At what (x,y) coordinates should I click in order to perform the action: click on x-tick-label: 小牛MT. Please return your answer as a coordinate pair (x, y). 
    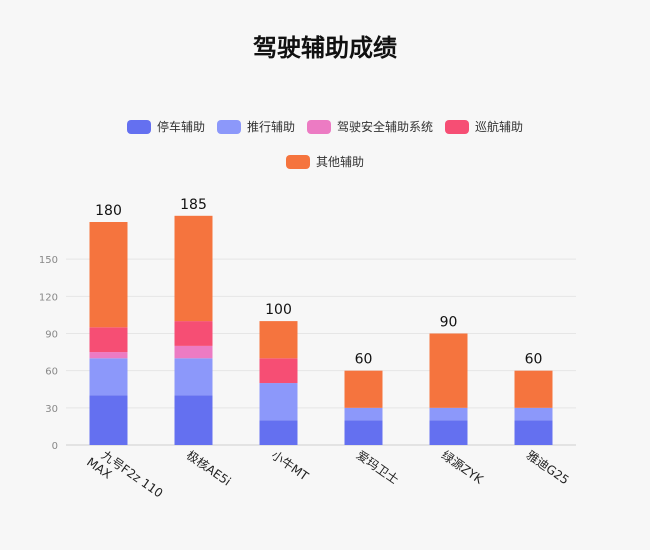
    Looking at the image, I should click on (290, 465).